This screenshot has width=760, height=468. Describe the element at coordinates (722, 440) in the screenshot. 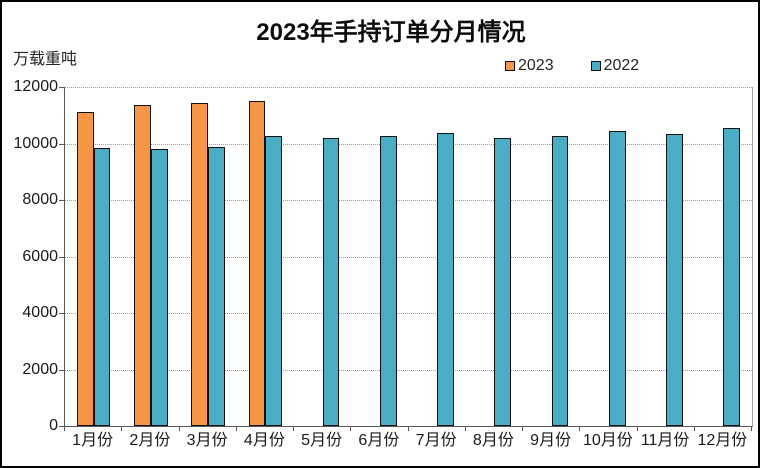

I see `x-tick-label-12月份: 12月份` at that location.